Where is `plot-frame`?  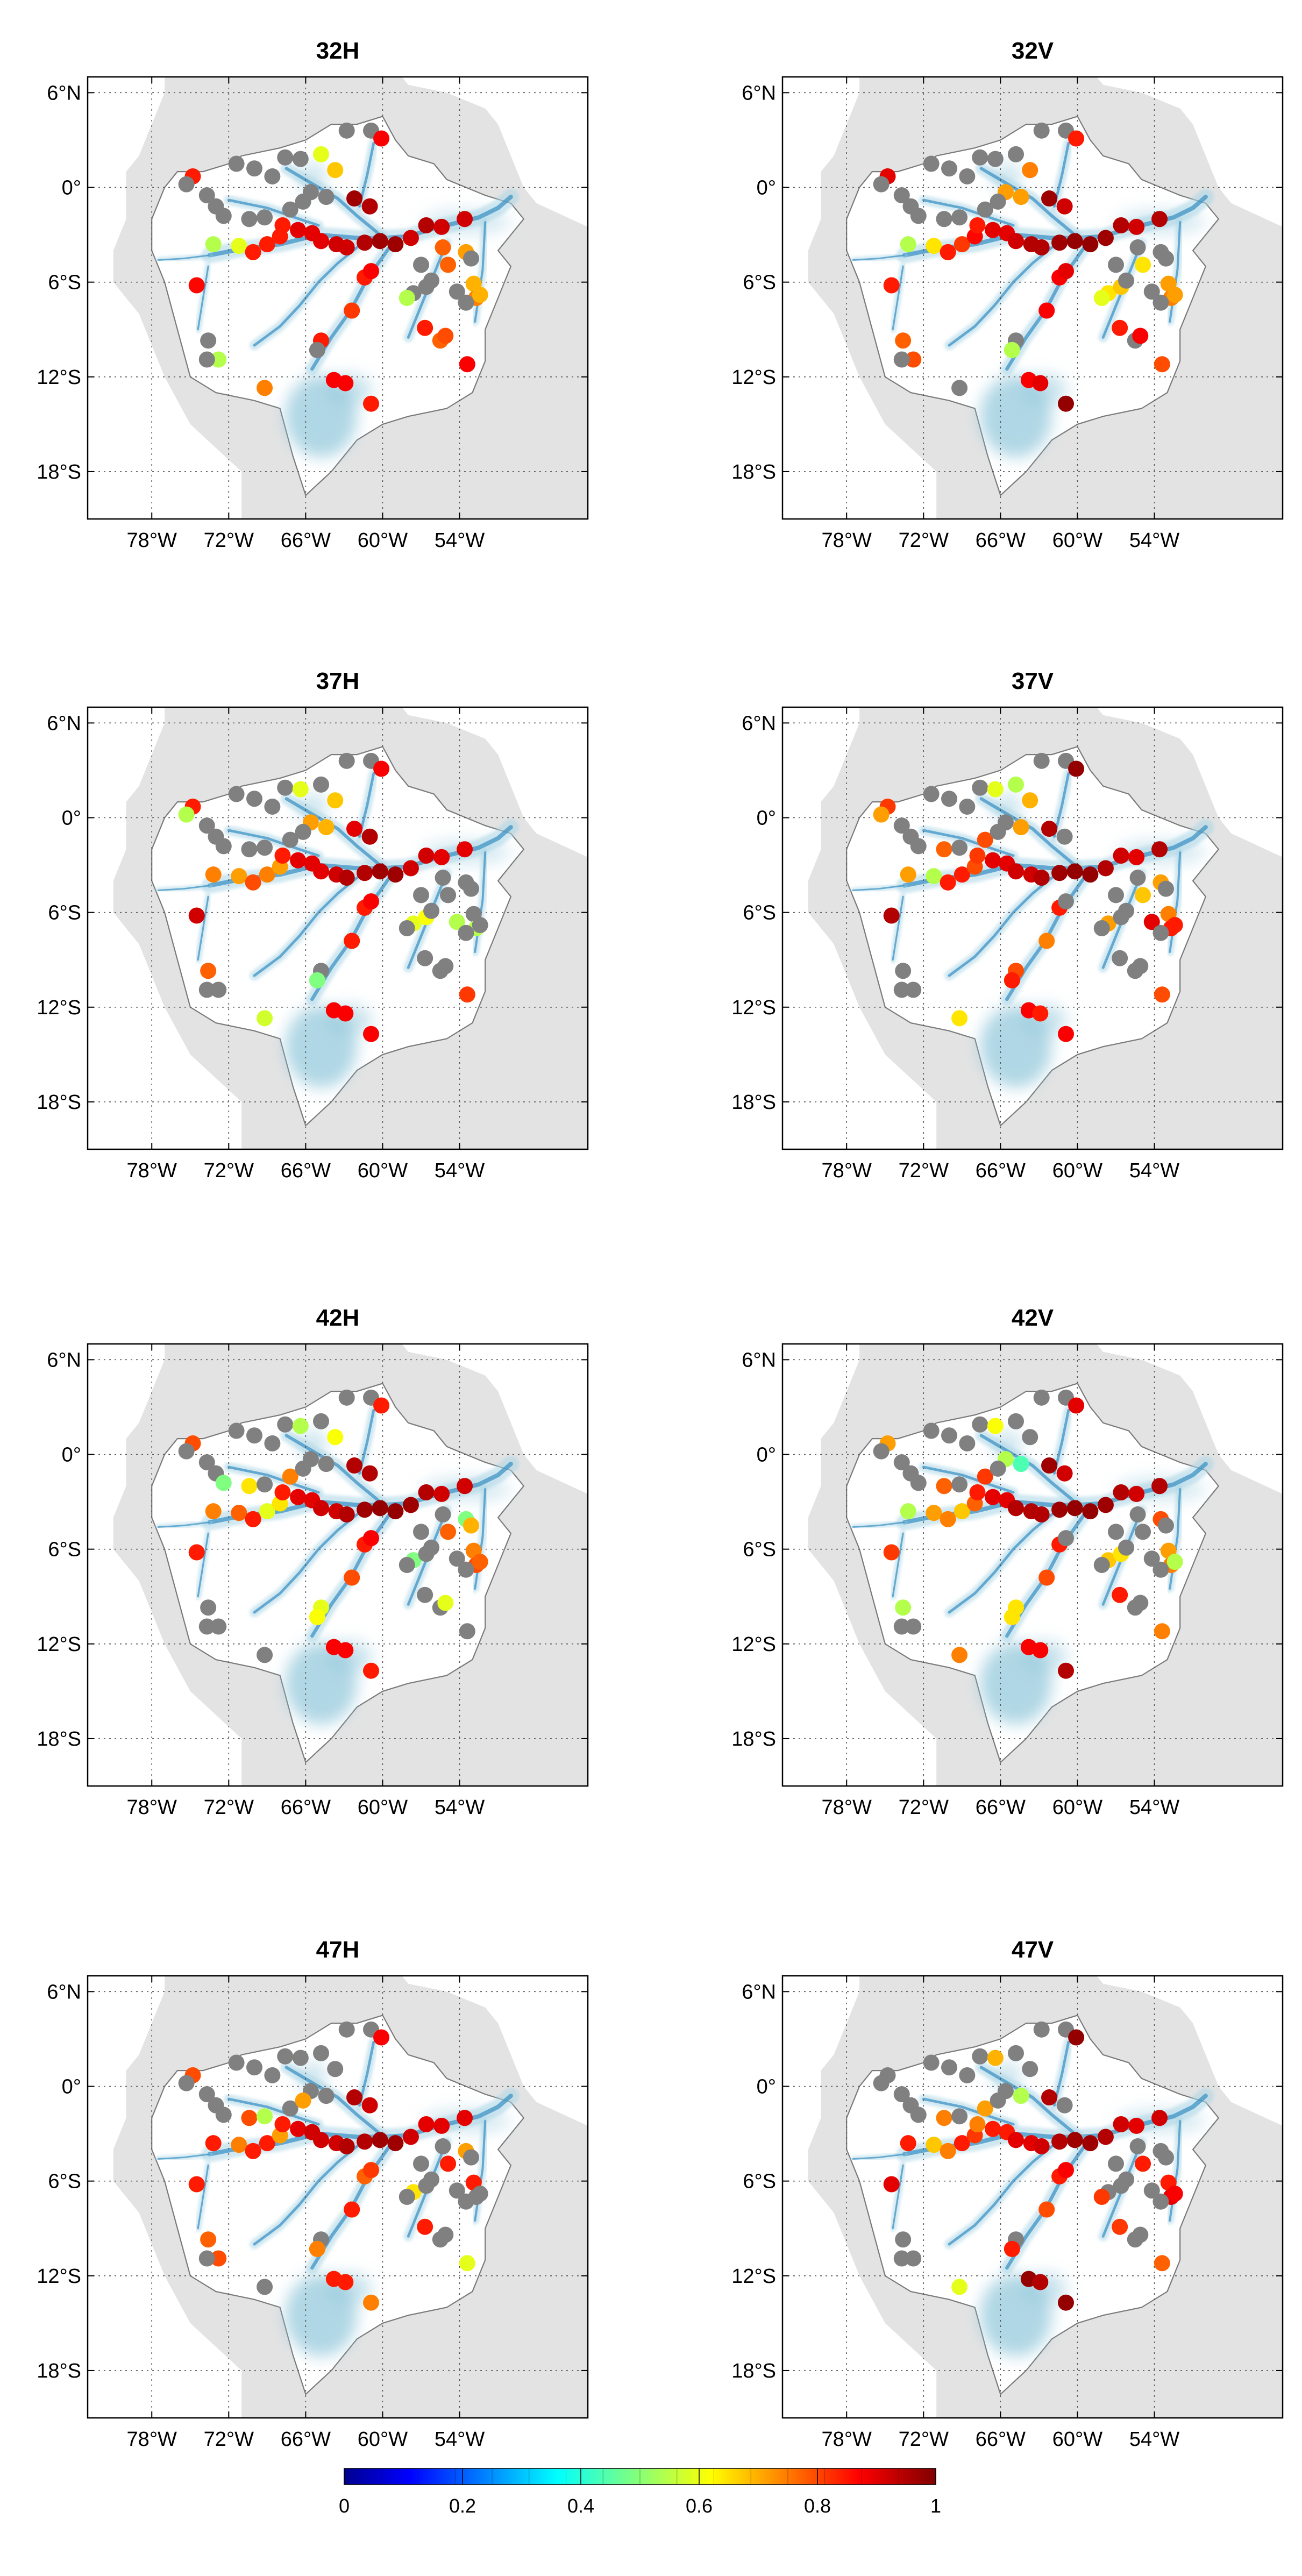
plot-frame is located at coordinates (1033, 2197).